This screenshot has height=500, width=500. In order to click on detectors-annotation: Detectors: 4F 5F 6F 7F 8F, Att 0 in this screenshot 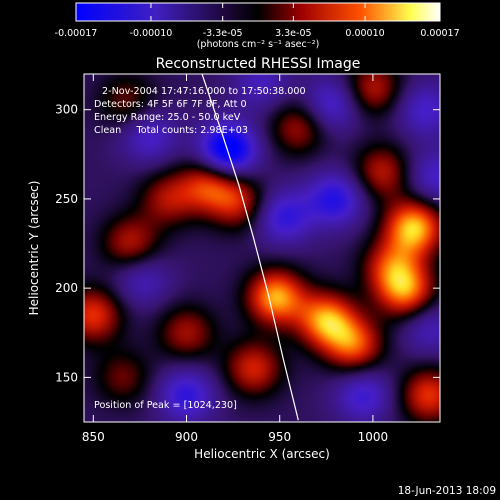, I will do `click(170, 104)`.